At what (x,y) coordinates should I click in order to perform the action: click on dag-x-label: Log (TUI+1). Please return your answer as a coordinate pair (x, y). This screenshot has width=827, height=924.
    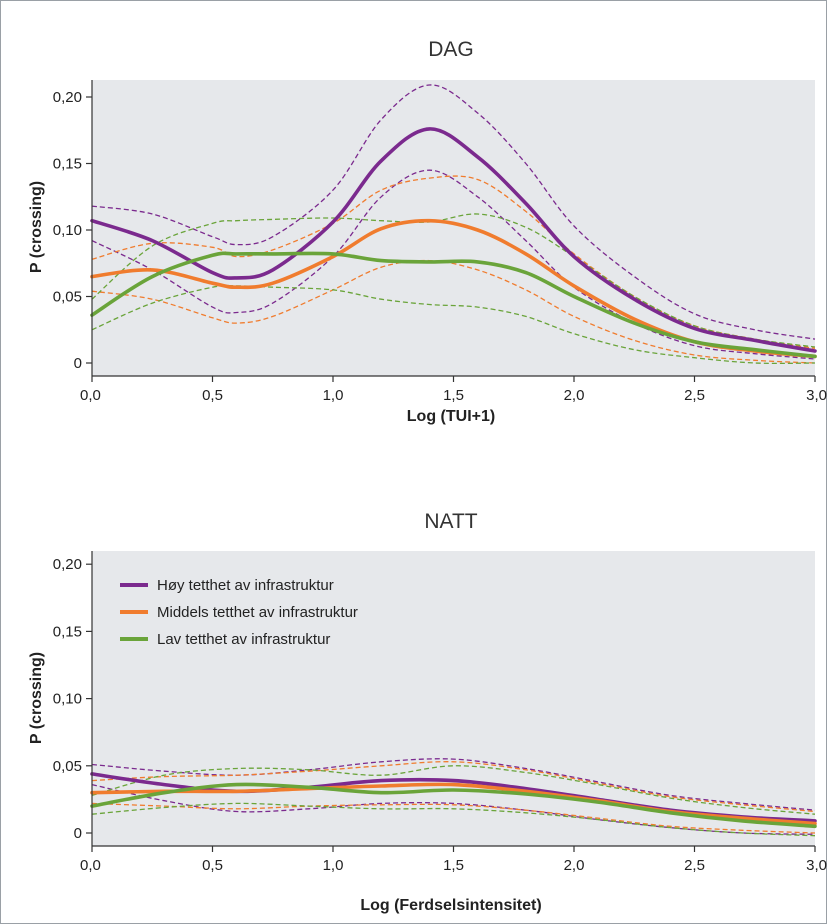
    Looking at the image, I should click on (451, 416).